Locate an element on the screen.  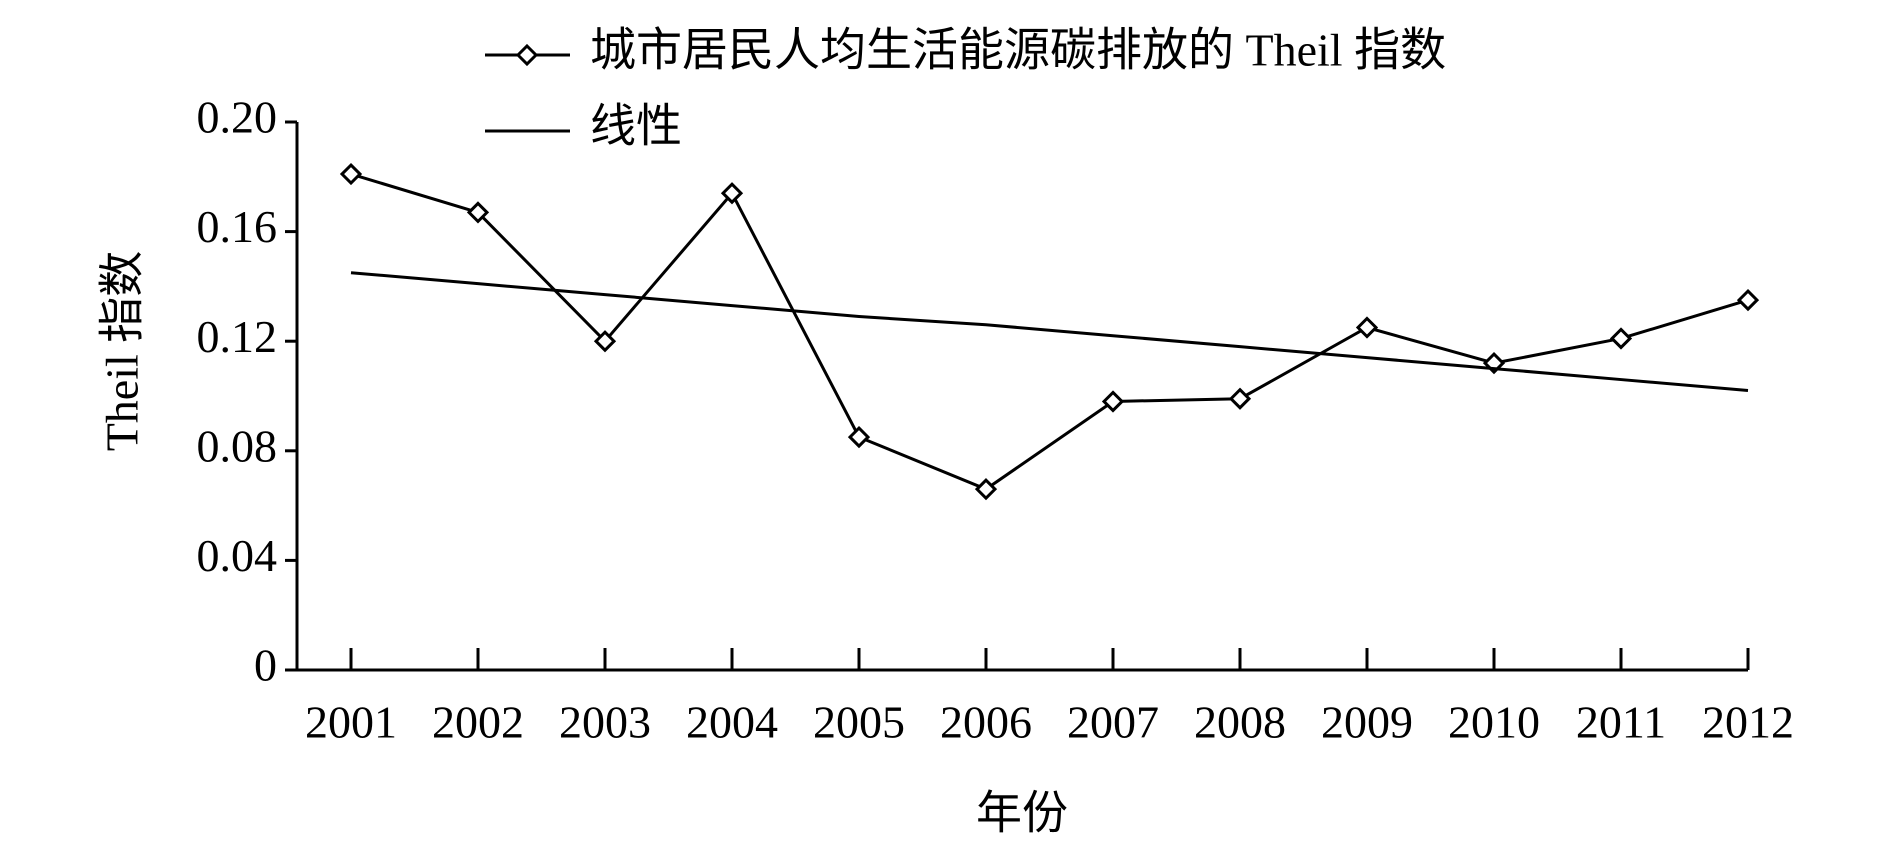
x-tick-label: 2010 is located at coordinates (1494, 722).